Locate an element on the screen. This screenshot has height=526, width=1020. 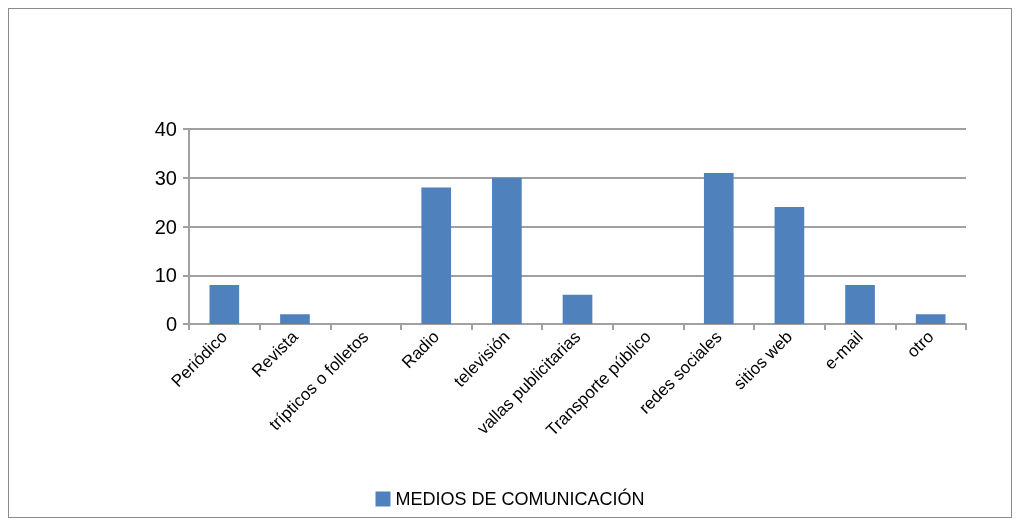
y-tick-label: 0 is located at coordinates (171, 324).